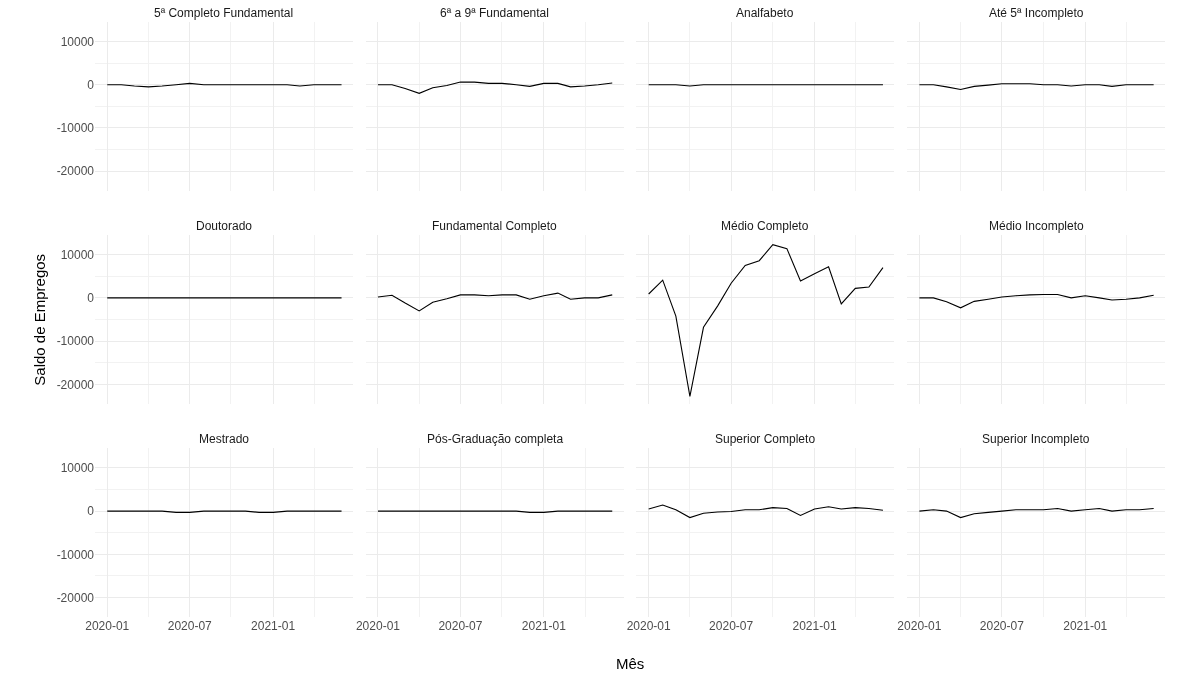 The height and width of the screenshot is (679, 1177). I want to click on chart-title: Doutorado, so click(224, 226).